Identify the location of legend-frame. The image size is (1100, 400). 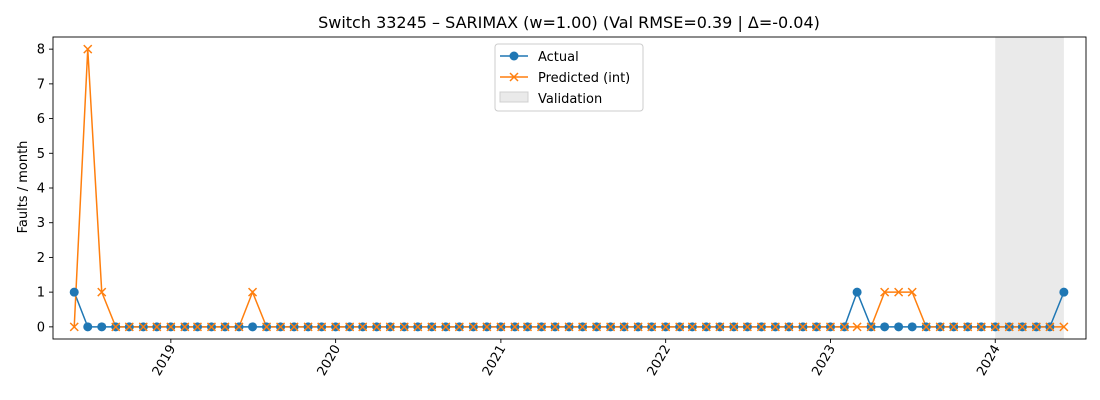
(569, 77).